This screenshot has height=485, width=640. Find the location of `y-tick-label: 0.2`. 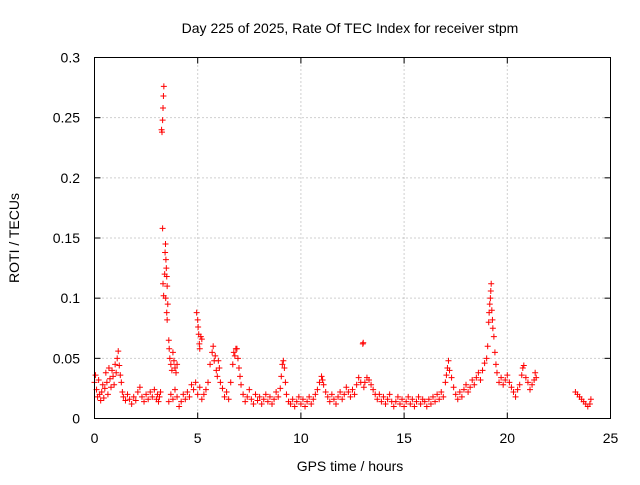

y-tick-label: 0.2 is located at coordinates (71, 178).